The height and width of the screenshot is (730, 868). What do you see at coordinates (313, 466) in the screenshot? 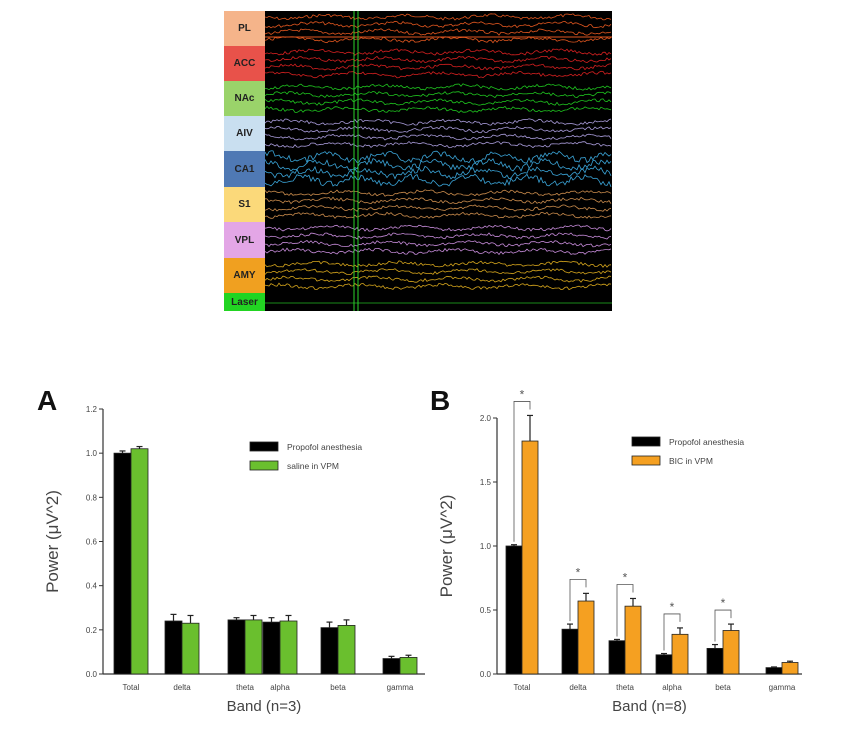
I see `legend-label: saline in VPM` at bounding box center [313, 466].